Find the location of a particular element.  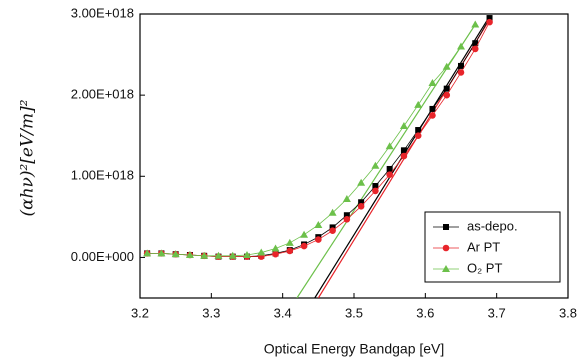

y-tick-label: 0.00E+000 is located at coordinates (102, 256).